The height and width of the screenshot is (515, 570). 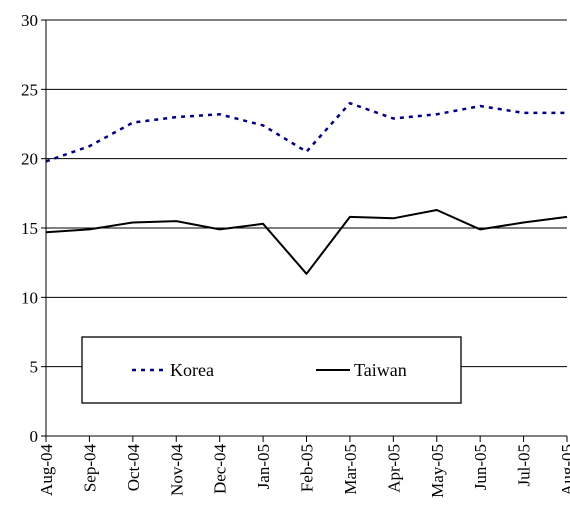 What do you see at coordinates (263, 466) in the screenshot?
I see `x-tick-label-Jan-05: Jan-05` at bounding box center [263, 466].